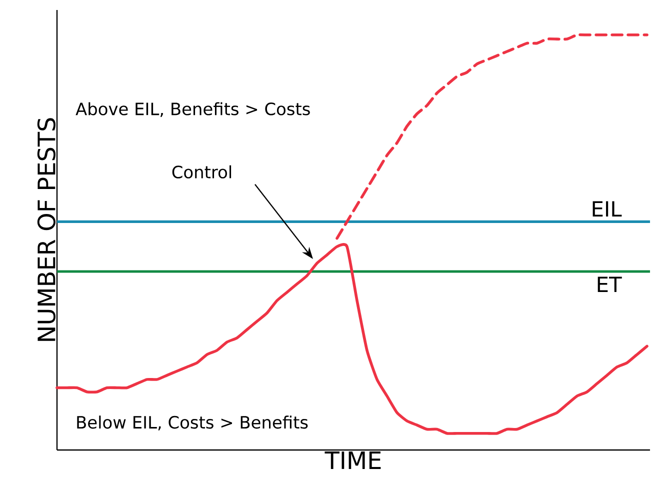 This screenshot has width=654, height=493. Describe the element at coordinates (192, 423) in the screenshot. I see `annotation: Below EIL, Costs > Benefits` at that location.